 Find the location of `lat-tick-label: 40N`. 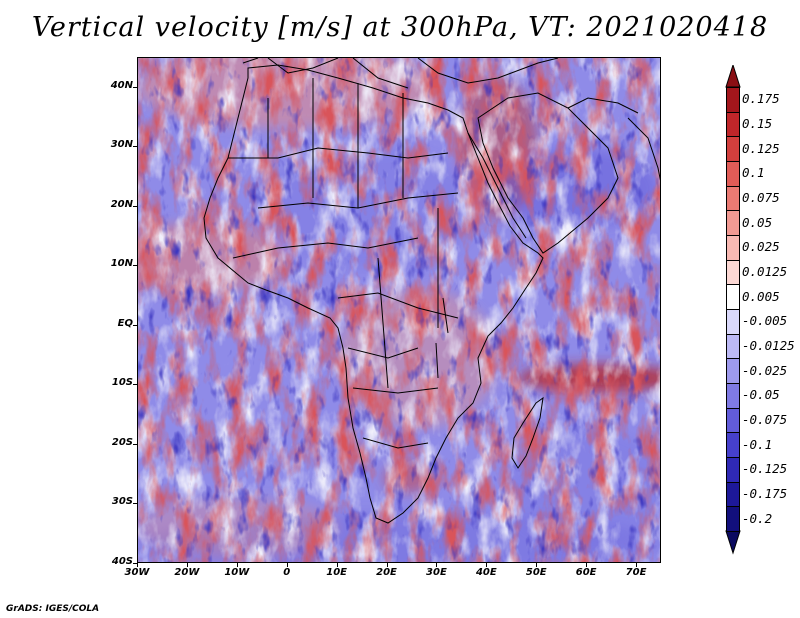

lat-tick-label: 40N is located at coordinates (121, 85).